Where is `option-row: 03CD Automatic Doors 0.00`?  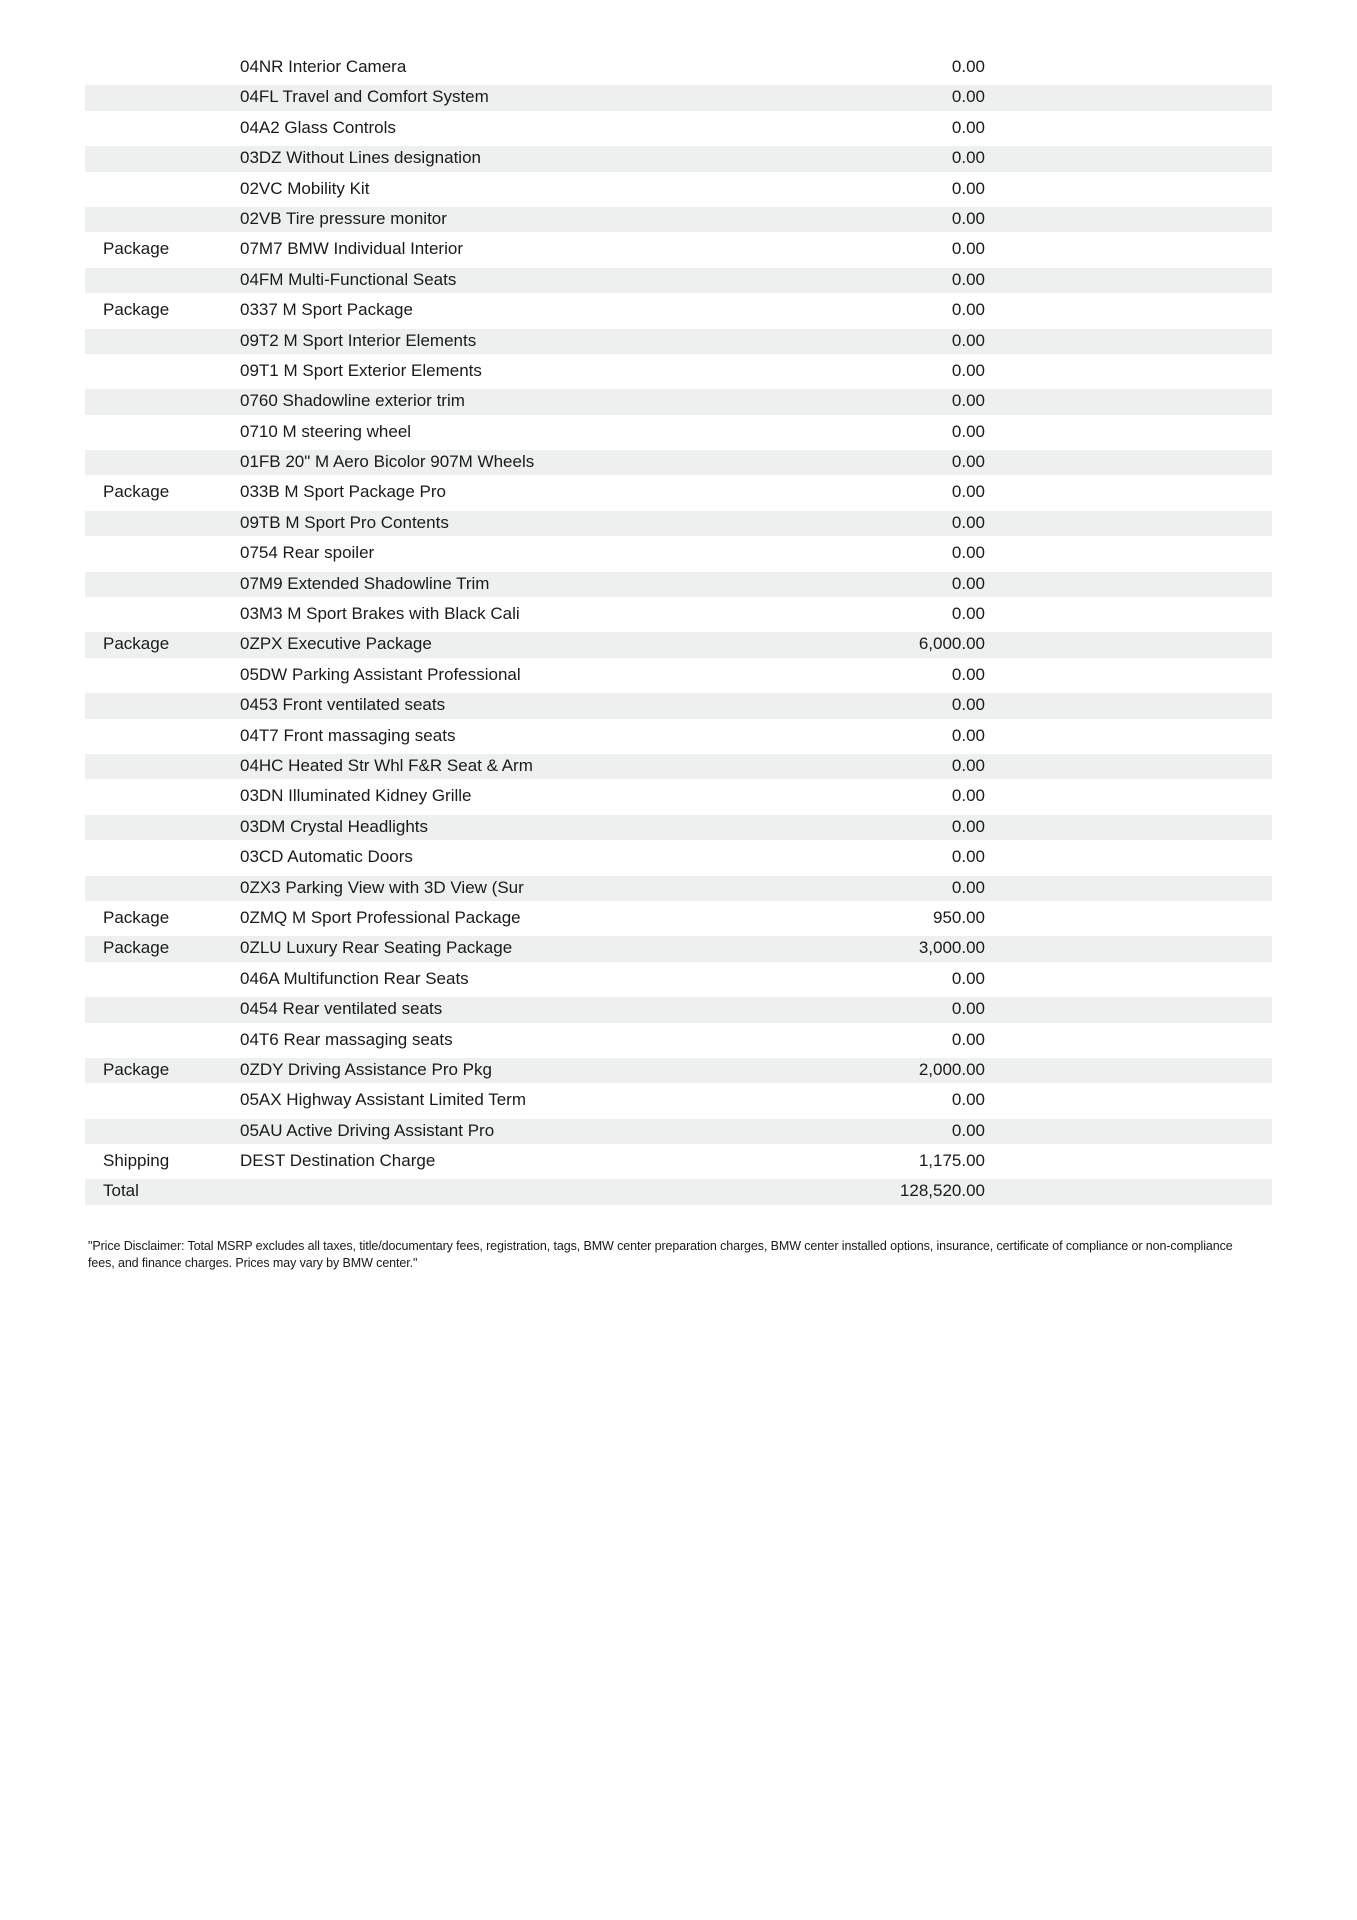
option-row: 03CD Automatic Doors 0.00 is located at coordinates (678, 857).